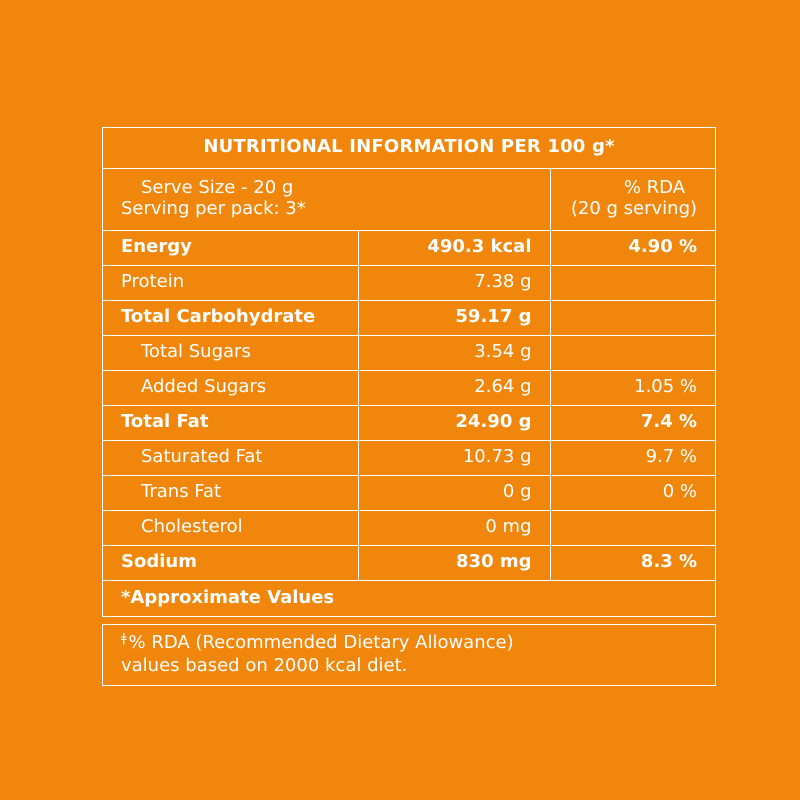  I want to click on nutrient-name: Added Sugars, so click(231, 387).